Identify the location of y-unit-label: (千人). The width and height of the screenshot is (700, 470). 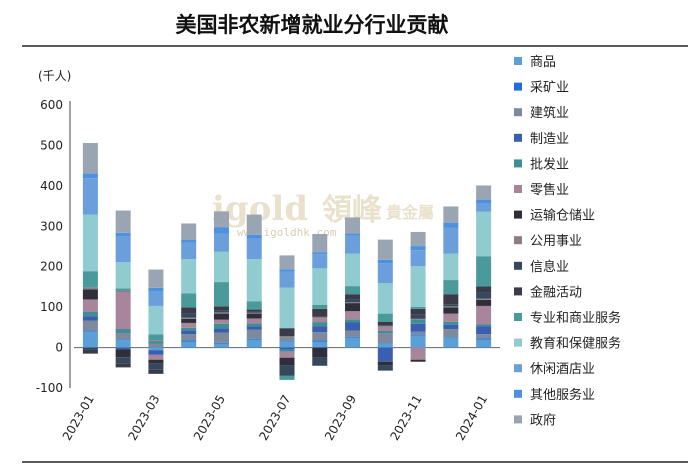
(54, 76).